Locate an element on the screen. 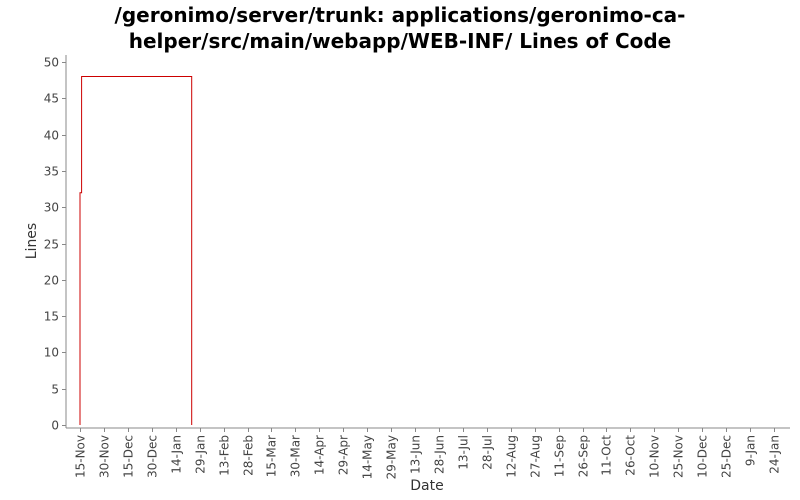  y-tick-label: 45 is located at coordinates (51, 99).